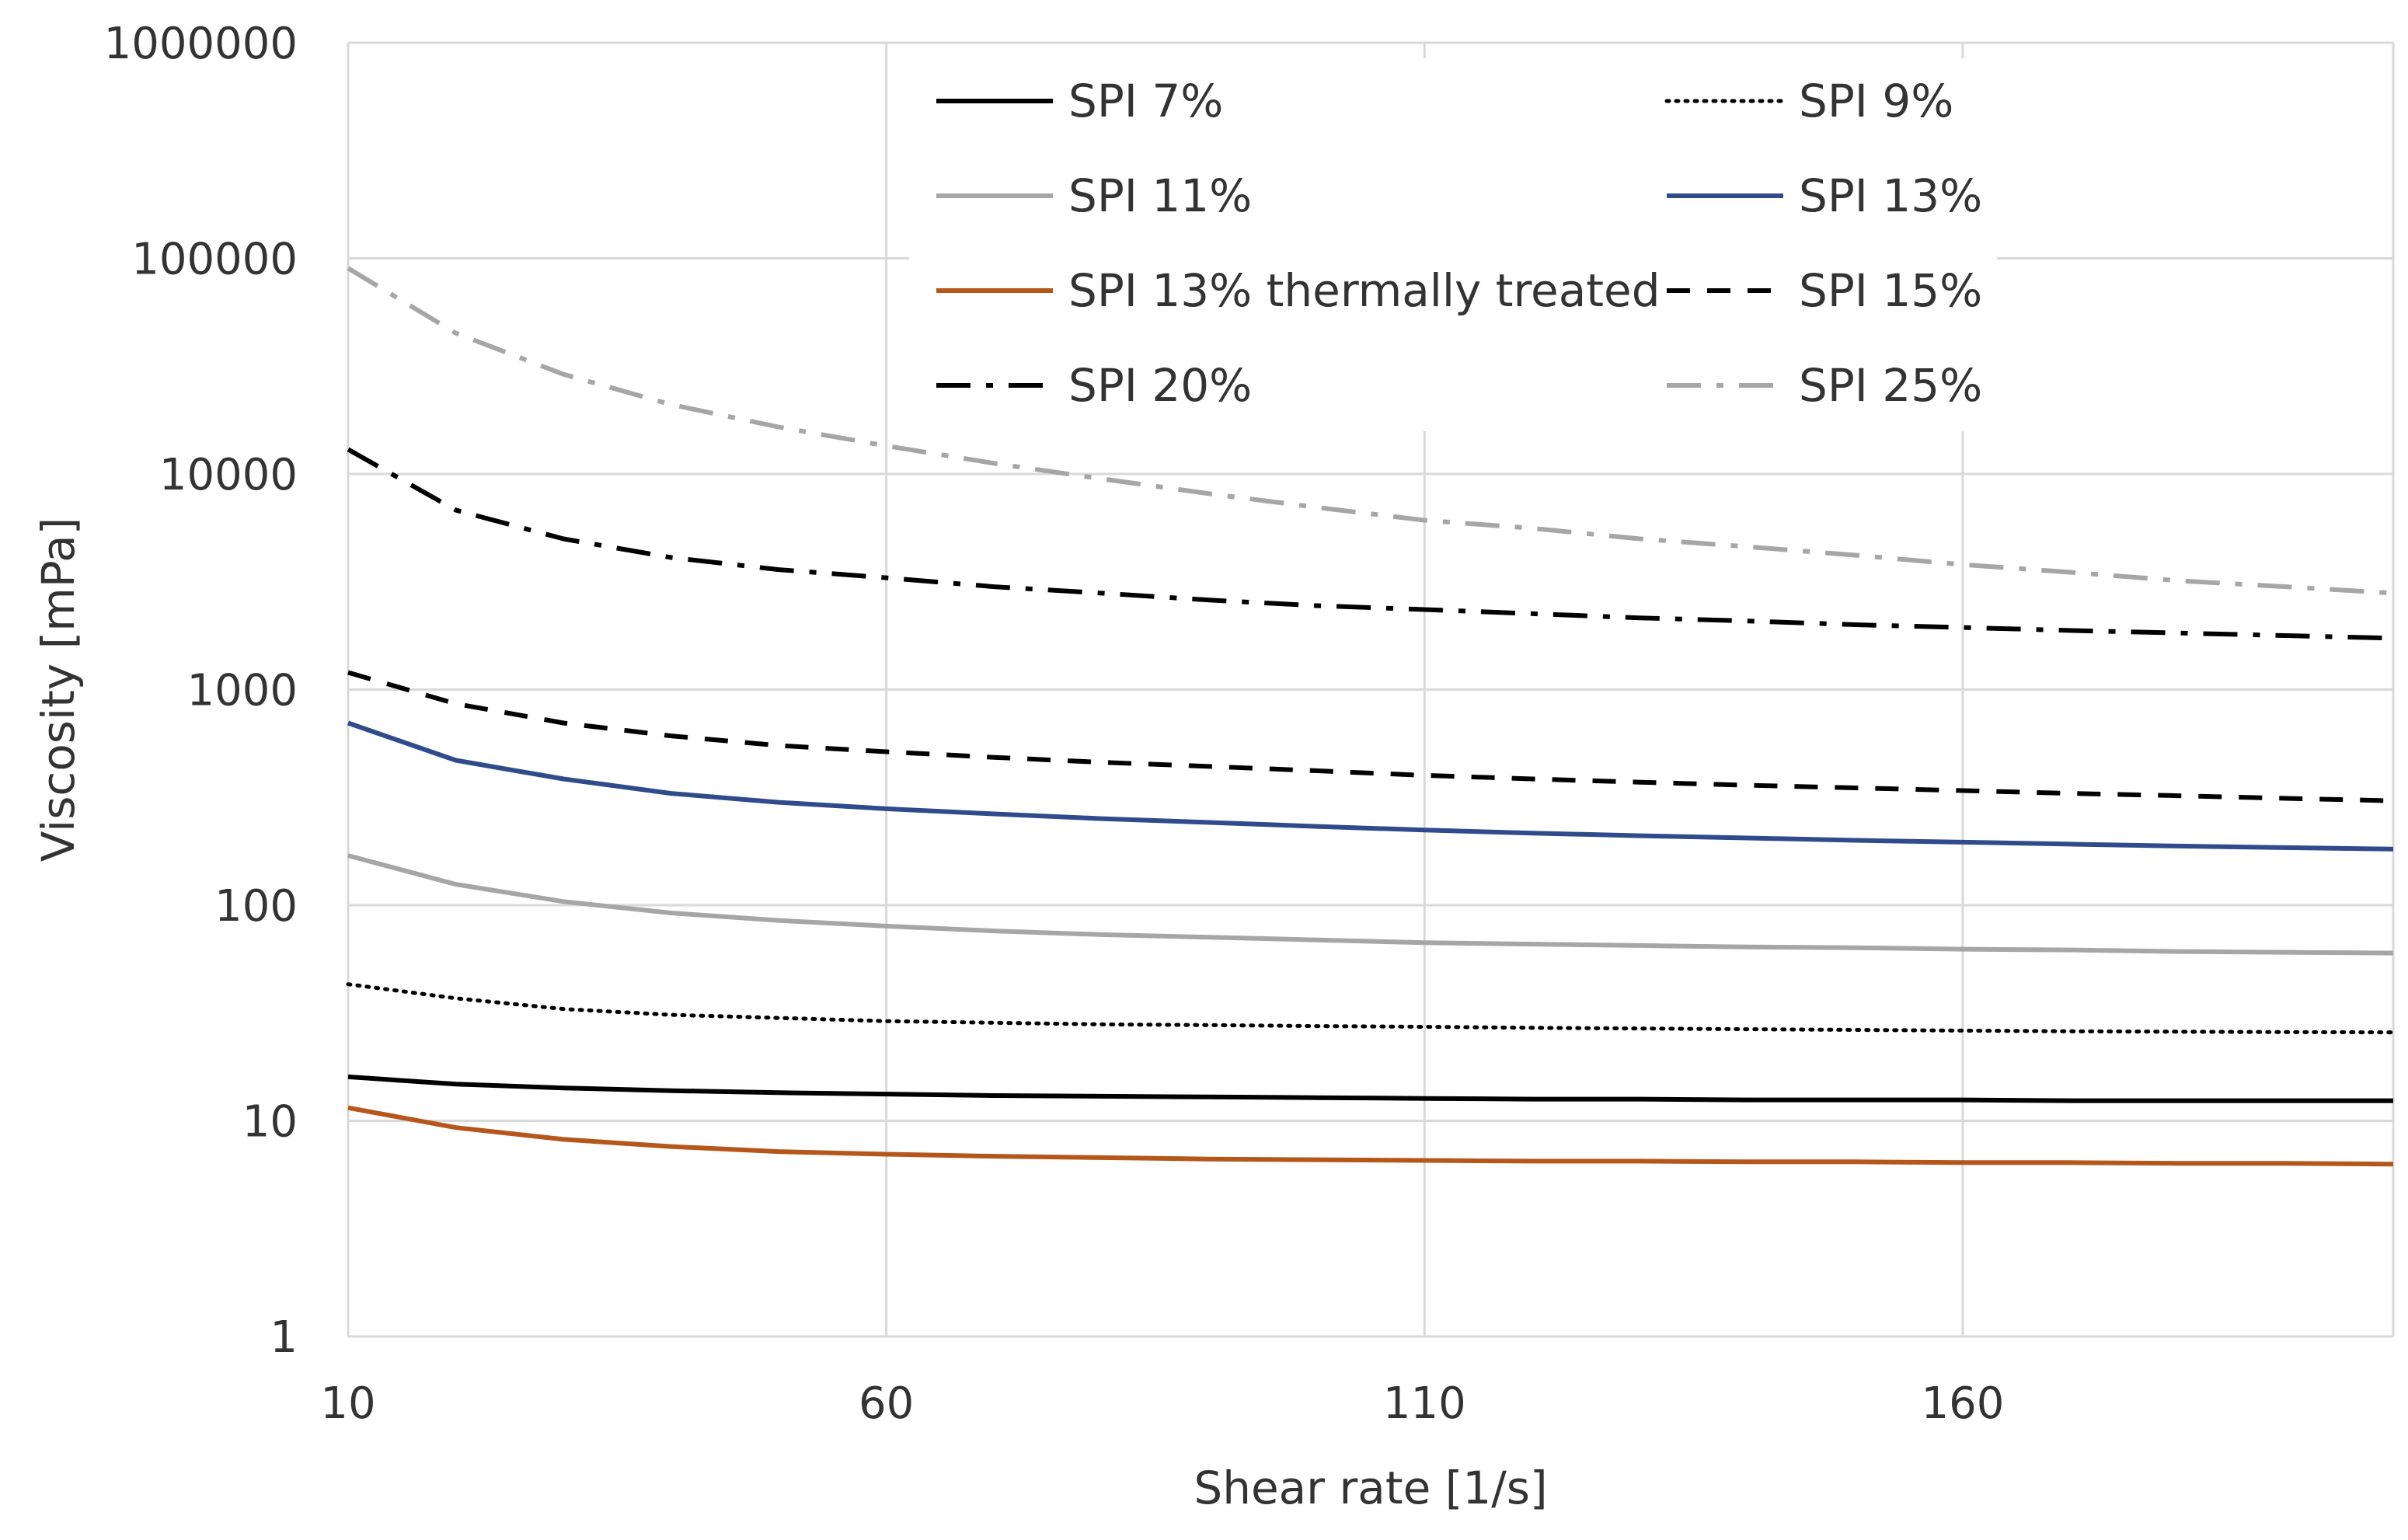 The image size is (2408, 1540). I want to click on y-tick-label: 1000000, so click(201, 44).